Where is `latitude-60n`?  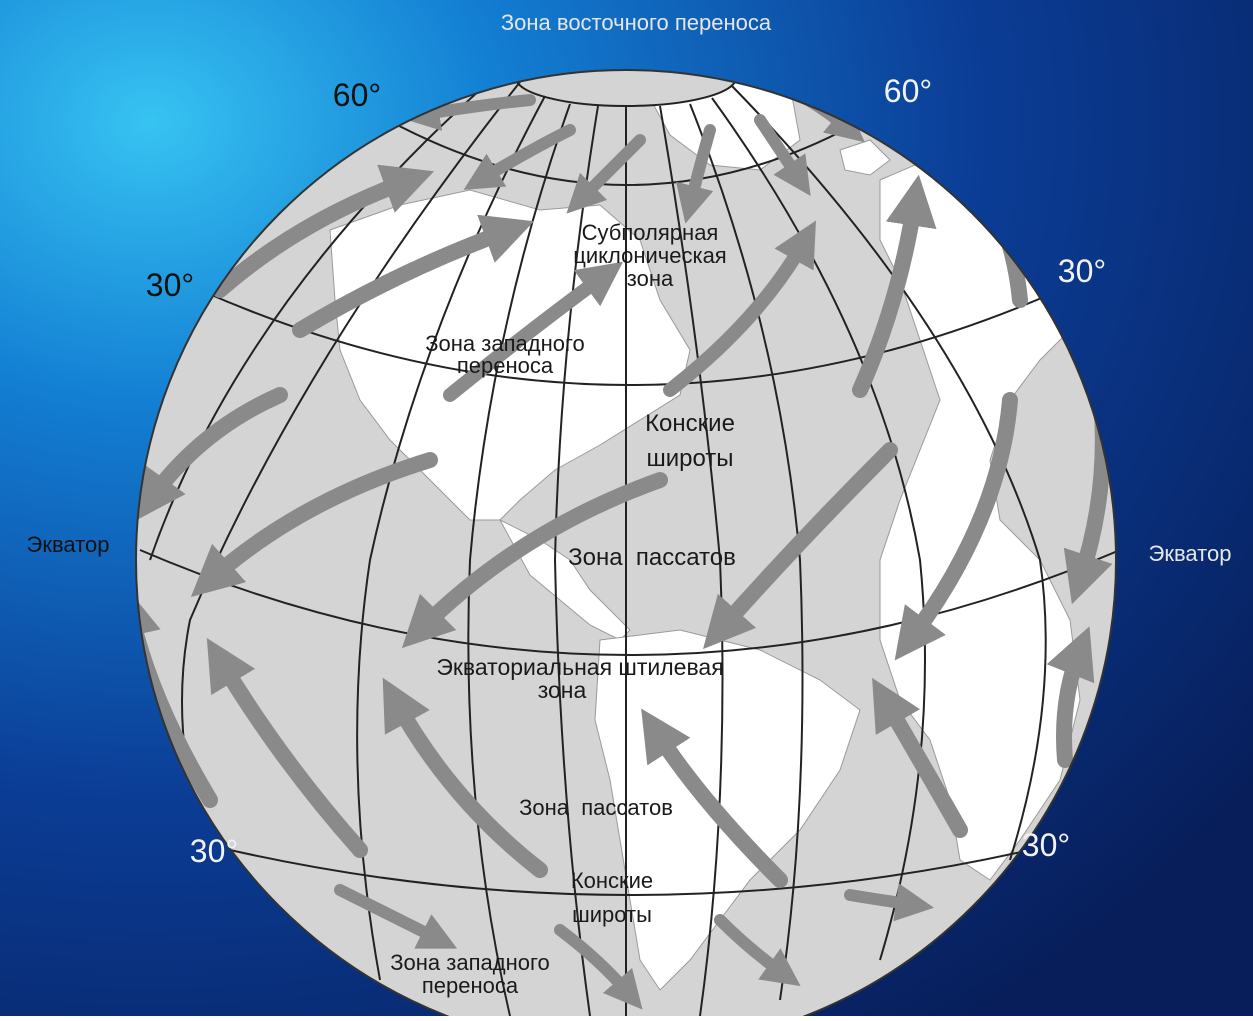 latitude-60n is located at coordinates (625, 147).